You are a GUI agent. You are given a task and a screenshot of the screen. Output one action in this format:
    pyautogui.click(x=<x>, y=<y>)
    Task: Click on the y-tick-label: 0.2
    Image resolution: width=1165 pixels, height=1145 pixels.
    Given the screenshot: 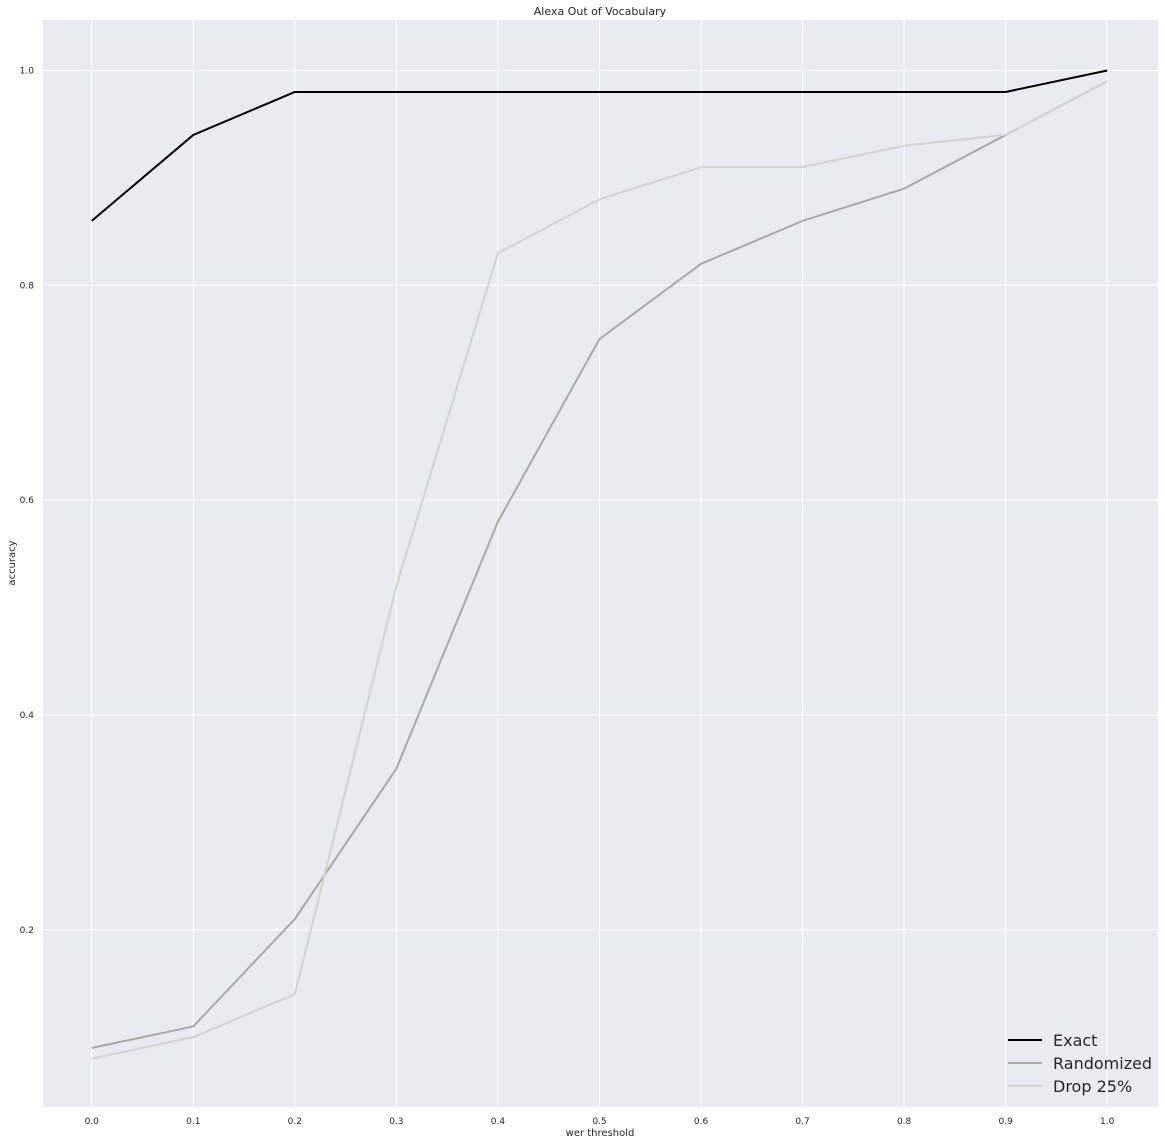 What is the action you would take?
    pyautogui.click(x=27, y=931)
    